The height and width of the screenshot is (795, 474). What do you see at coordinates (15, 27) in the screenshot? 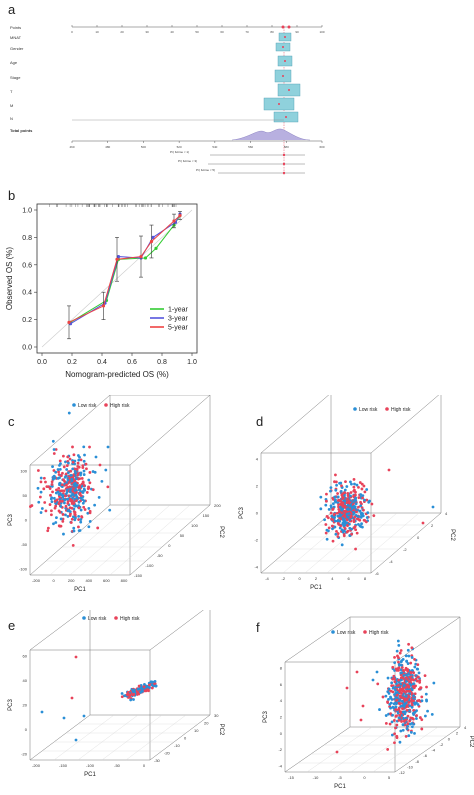
I see `nomogram-row-label: Points` at bounding box center [15, 27].